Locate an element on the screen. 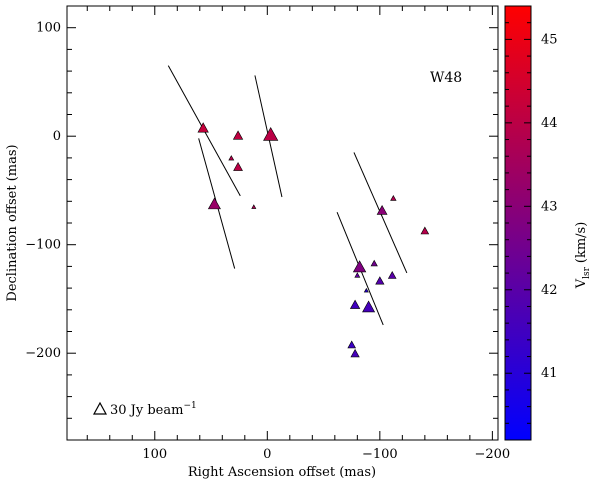 This screenshot has height=484, width=600. colorbar-tick-label: 44 is located at coordinates (549, 123).